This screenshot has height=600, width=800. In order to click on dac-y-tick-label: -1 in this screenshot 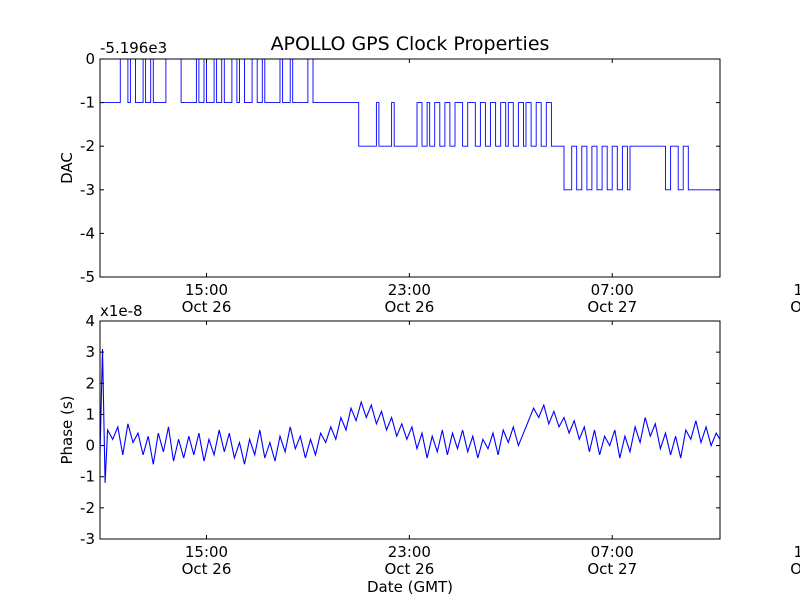, I will do `click(87, 103)`.